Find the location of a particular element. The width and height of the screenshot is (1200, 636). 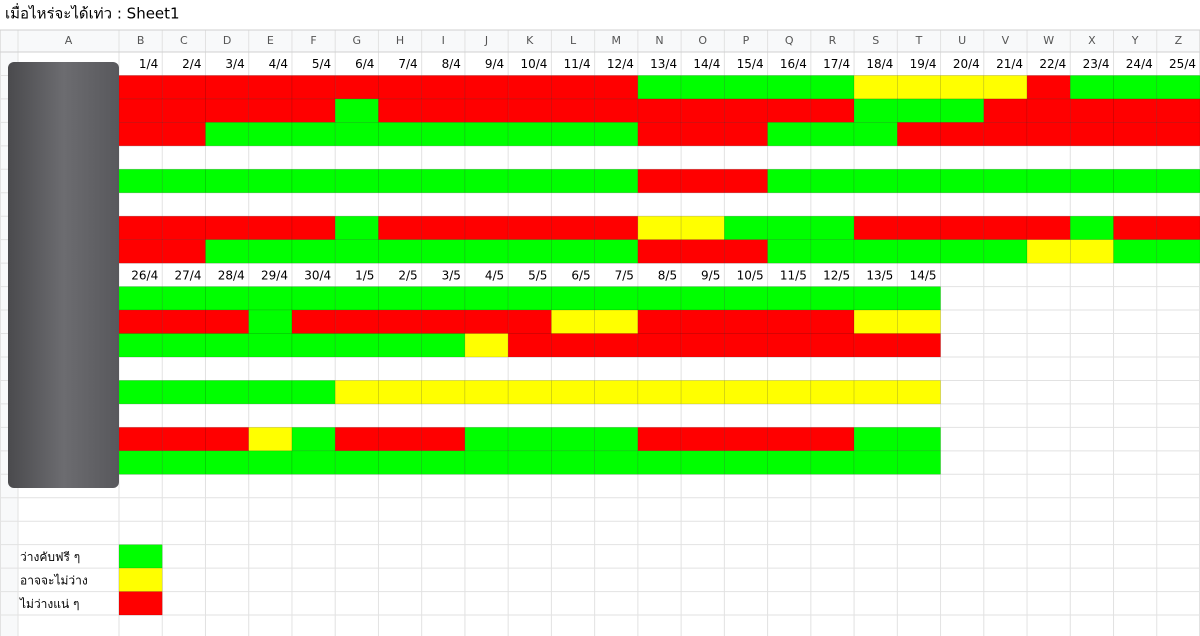

legend-swatch is located at coordinates (140, 556).